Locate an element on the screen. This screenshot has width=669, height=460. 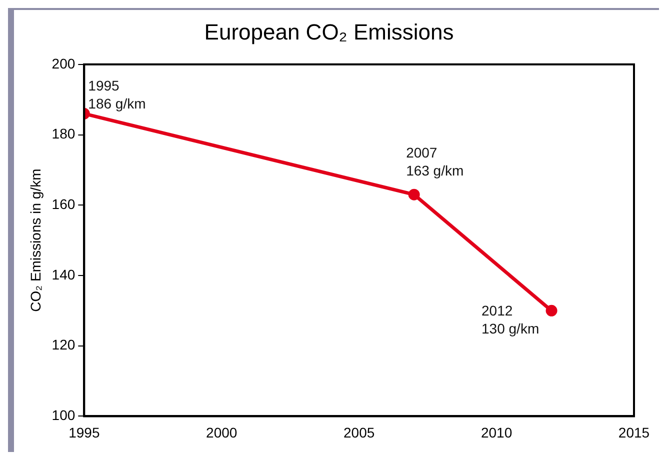
y-tick-label: 140 is located at coordinates (64, 274).